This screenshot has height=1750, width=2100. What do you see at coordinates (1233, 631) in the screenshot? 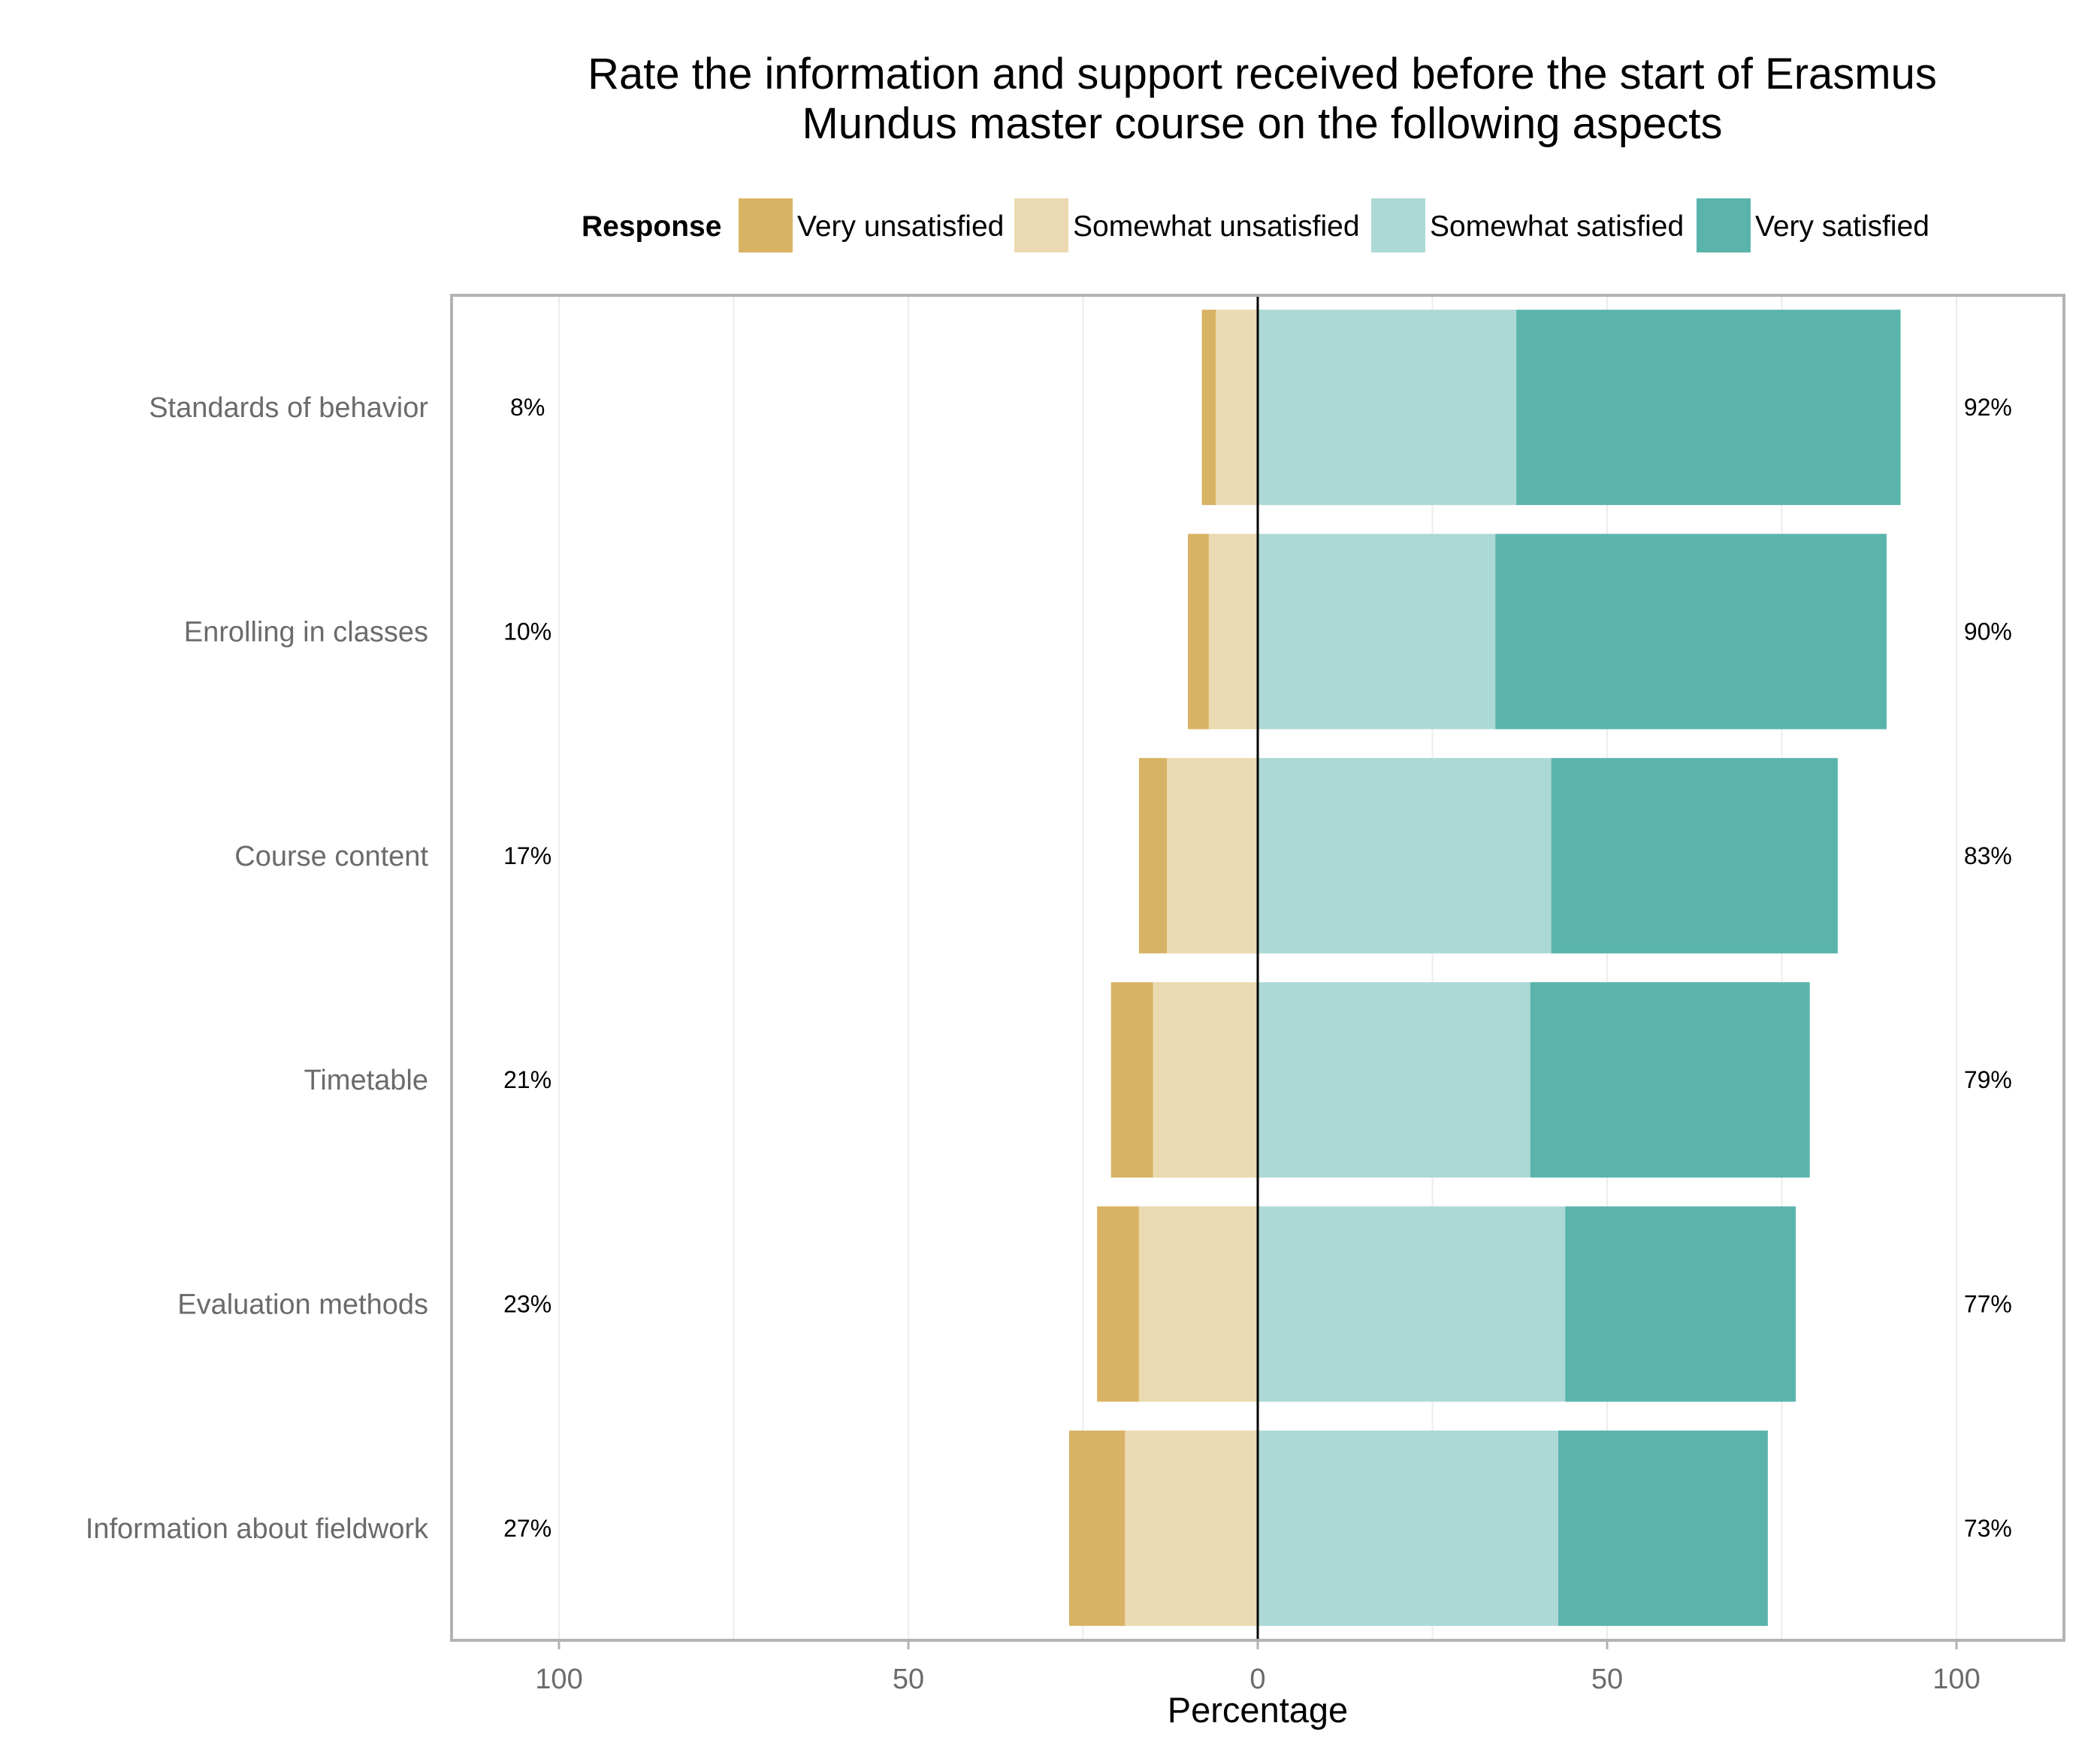
I see `bar-somewhat-unsatisfied-enrolling-in-classes` at bounding box center [1233, 631].